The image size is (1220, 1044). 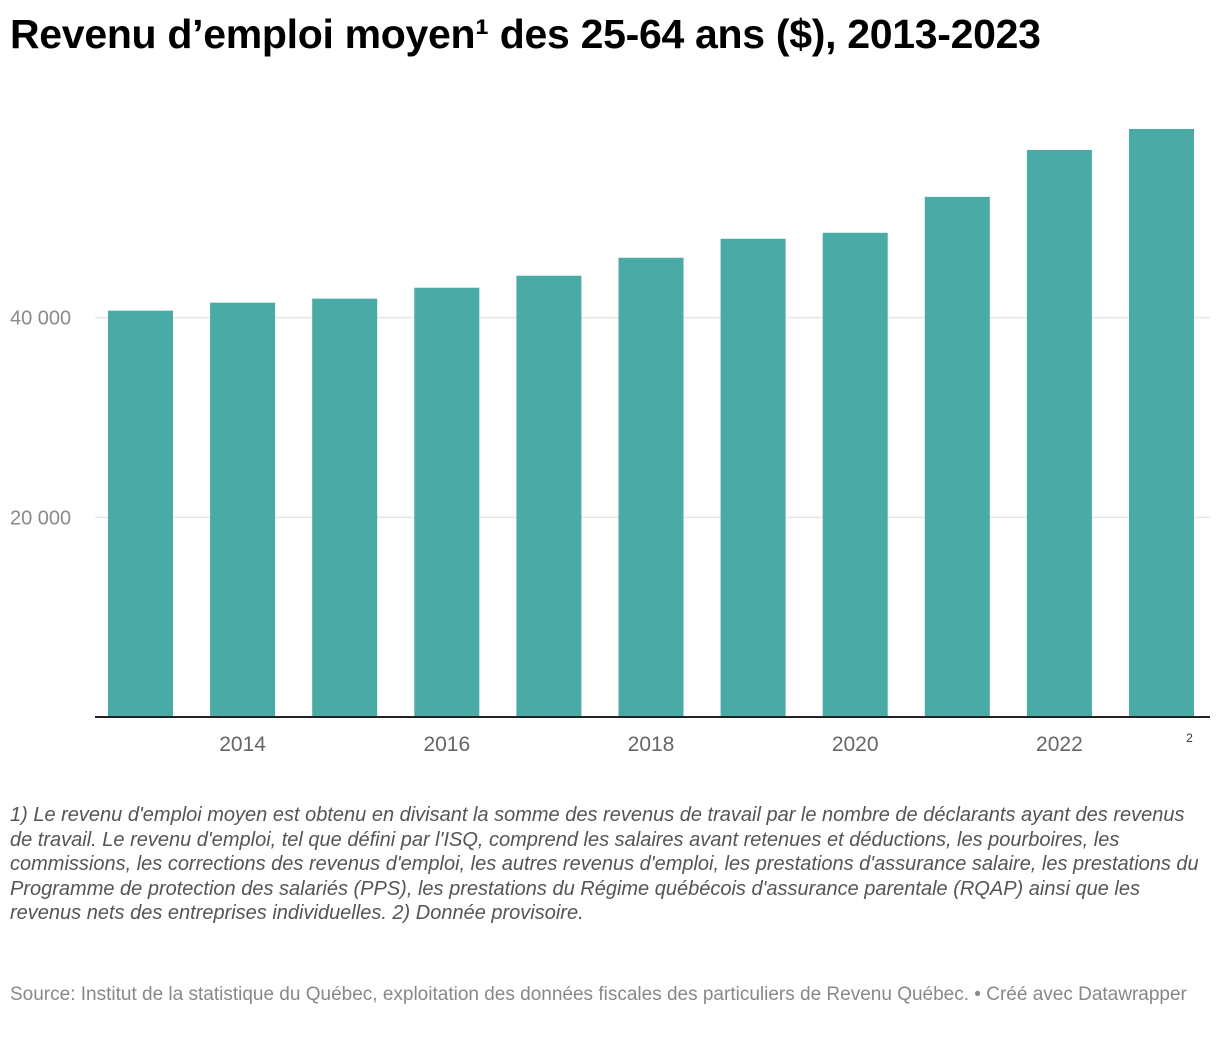 What do you see at coordinates (40, 319) in the screenshot?
I see `y-tick-label: 40 000` at bounding box center [40, 319].